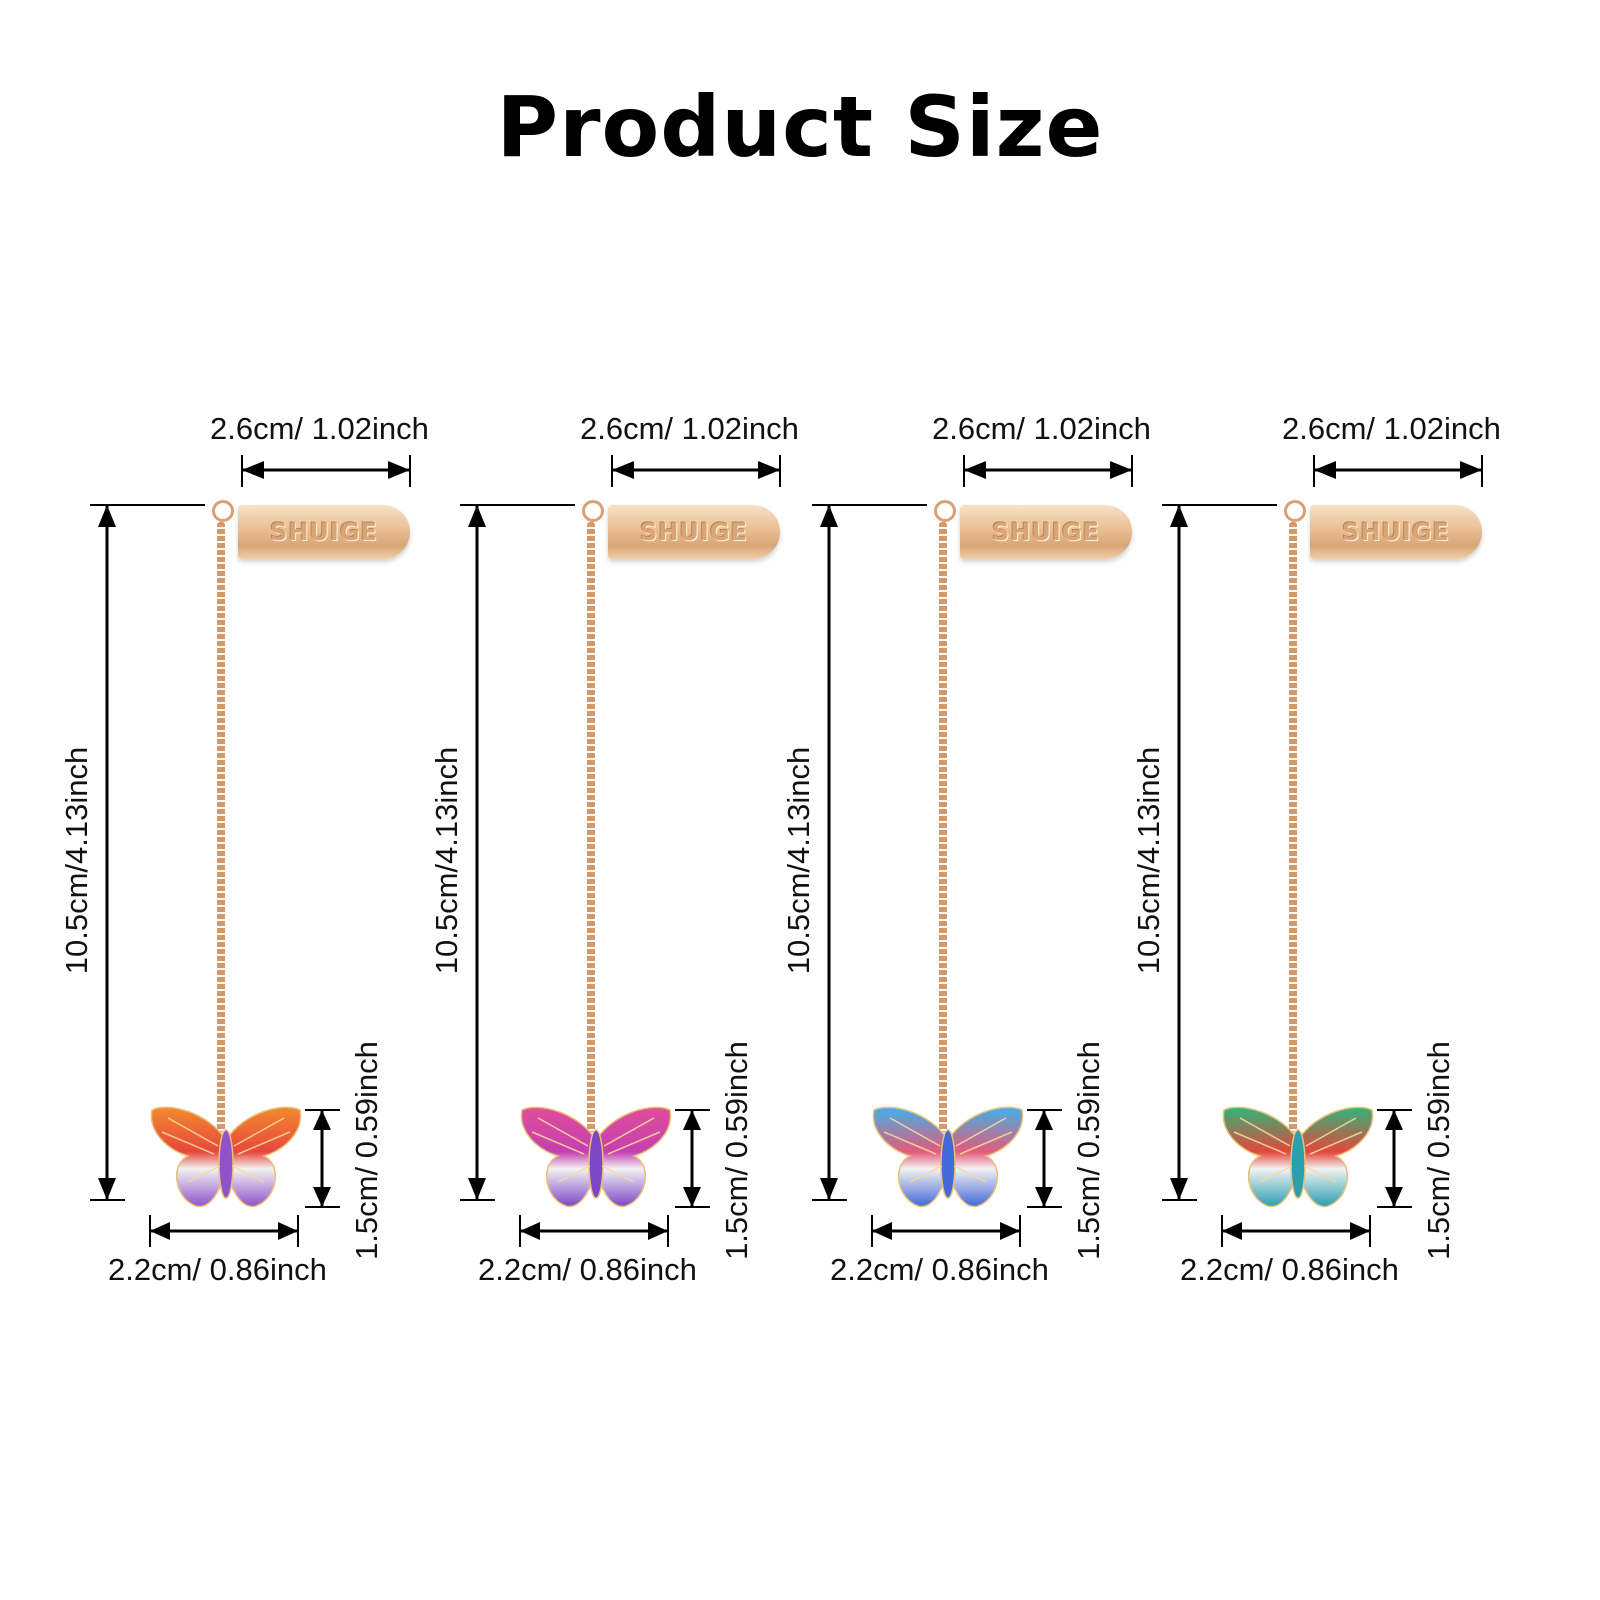 Image resolution: width=1600 pixels, height=1600 pixels. I want to click on charm-height-label: 1.5cm/ 0.59inch, so click(1438, 1150).